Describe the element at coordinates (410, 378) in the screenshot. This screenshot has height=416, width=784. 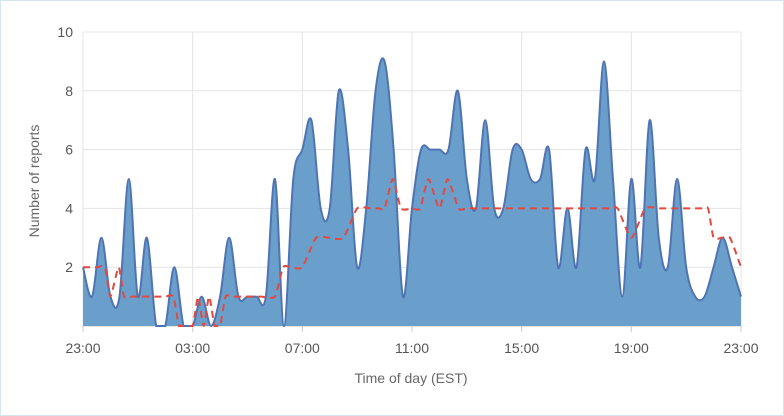
I see `x-axis-title: Time of day (EST)` at that location.